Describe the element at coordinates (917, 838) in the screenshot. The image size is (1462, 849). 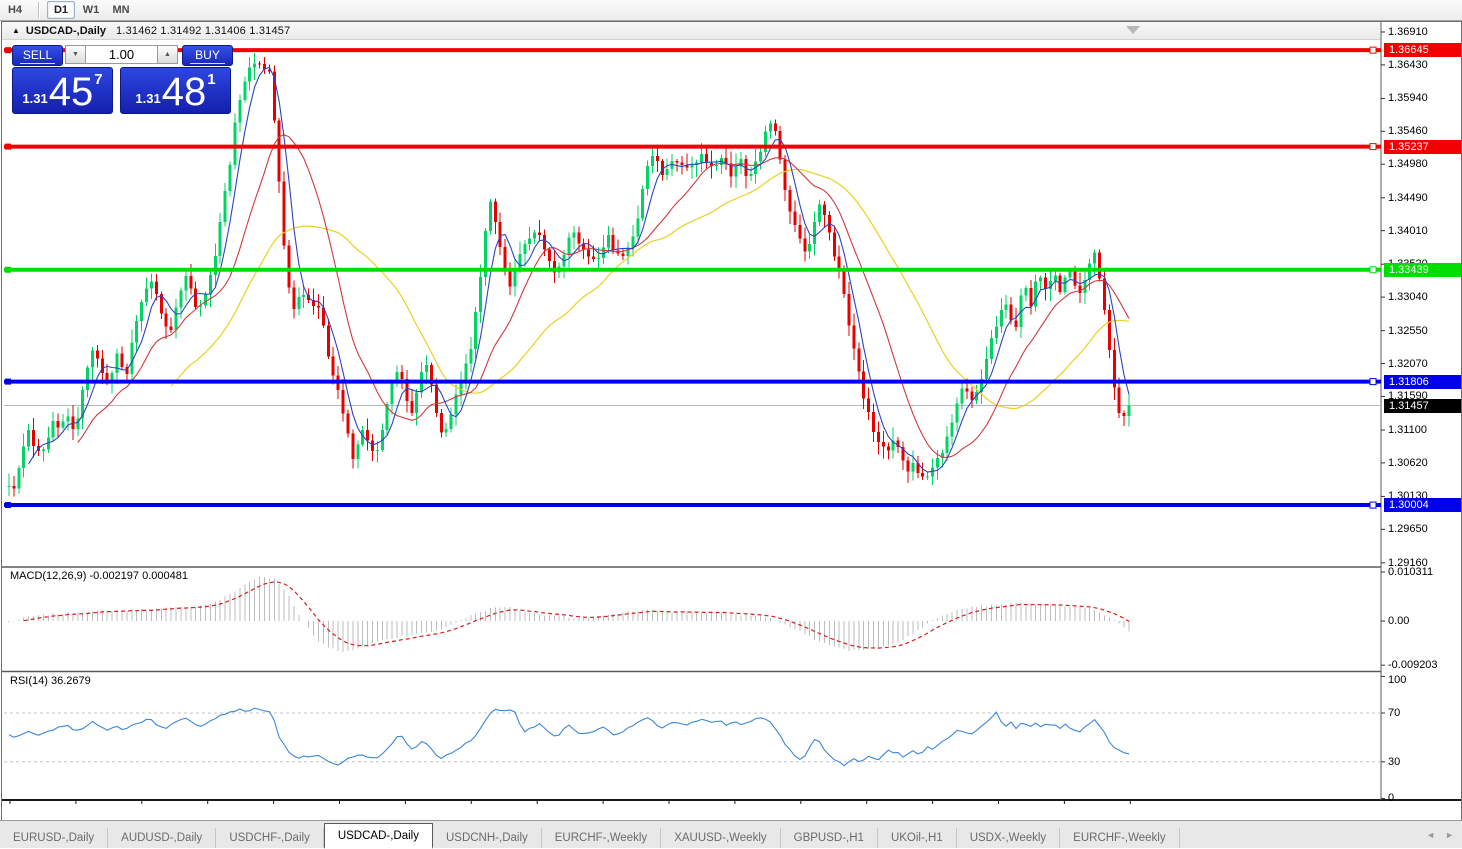
I see `chart-tab-ukoil-h1: UKOil-,H1` at that location.